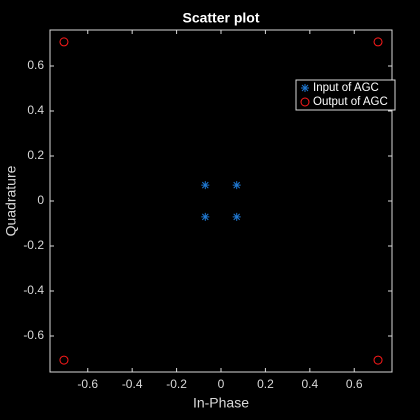  Describe the element at coordinates (35, 110) in the screenshot. I see `y-tick-label: 0.4` at that location.